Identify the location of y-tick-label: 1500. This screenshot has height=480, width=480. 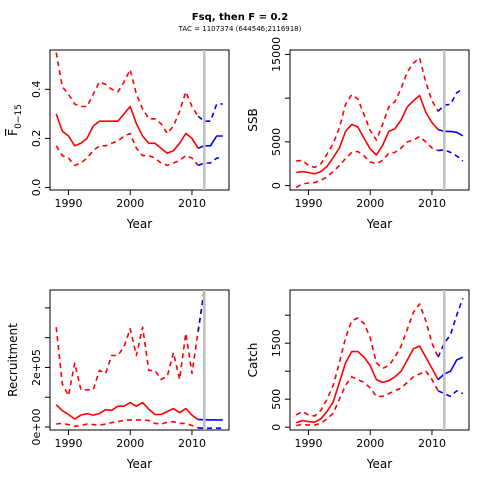
(276, 343).